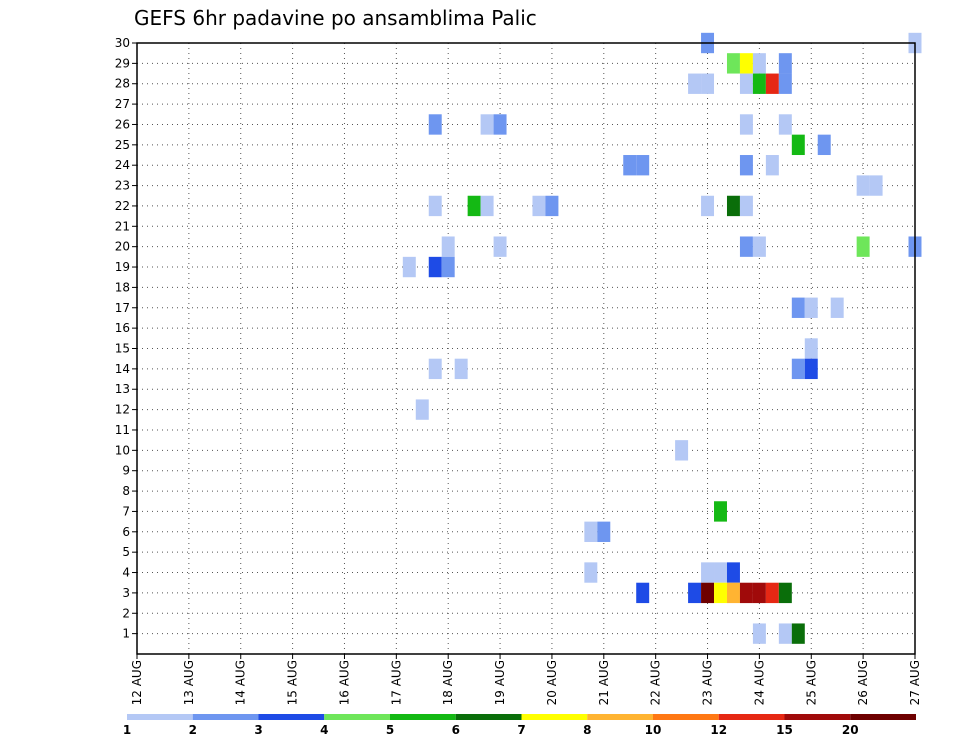  Describe the element at coordinates (293, 682) in the screenshot. I see `x-tick-label: 15 AUG` at that location.